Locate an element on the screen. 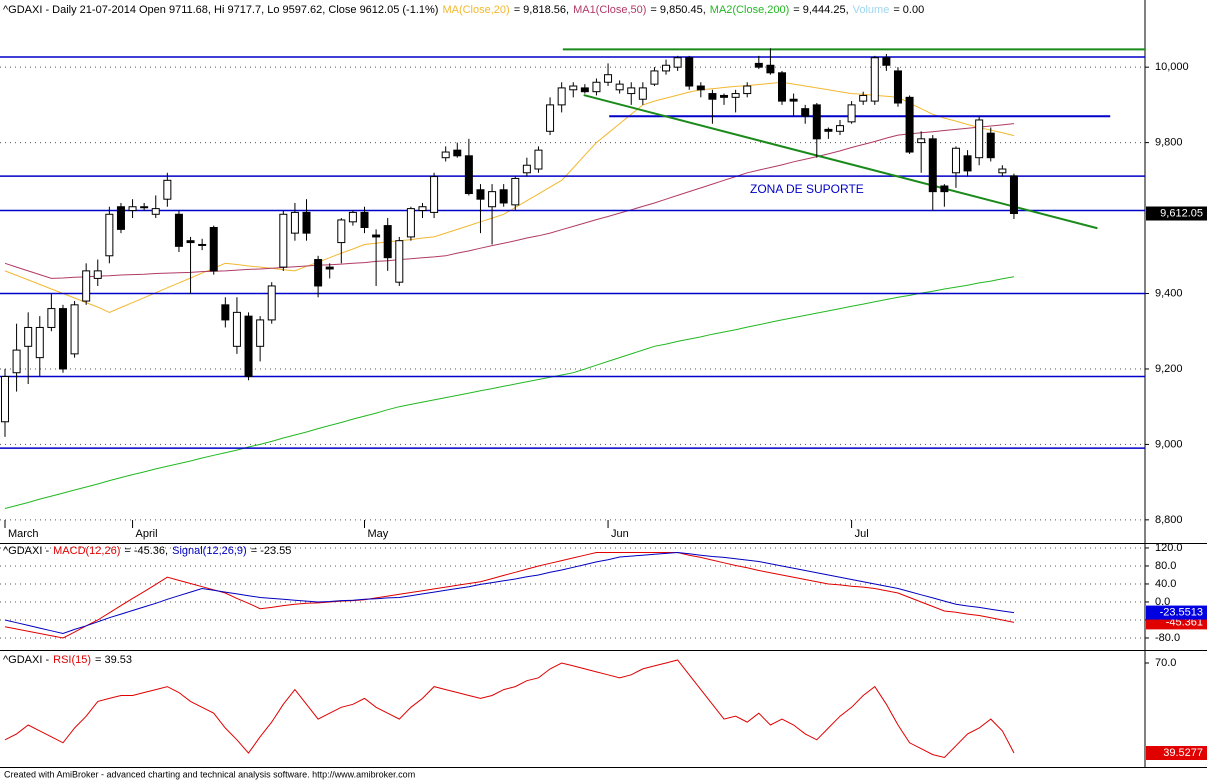 Image resolution: width=1207 pixels, height=781 pixels. legend-value: = 9,444.25, is located at coordinates (820, 10).